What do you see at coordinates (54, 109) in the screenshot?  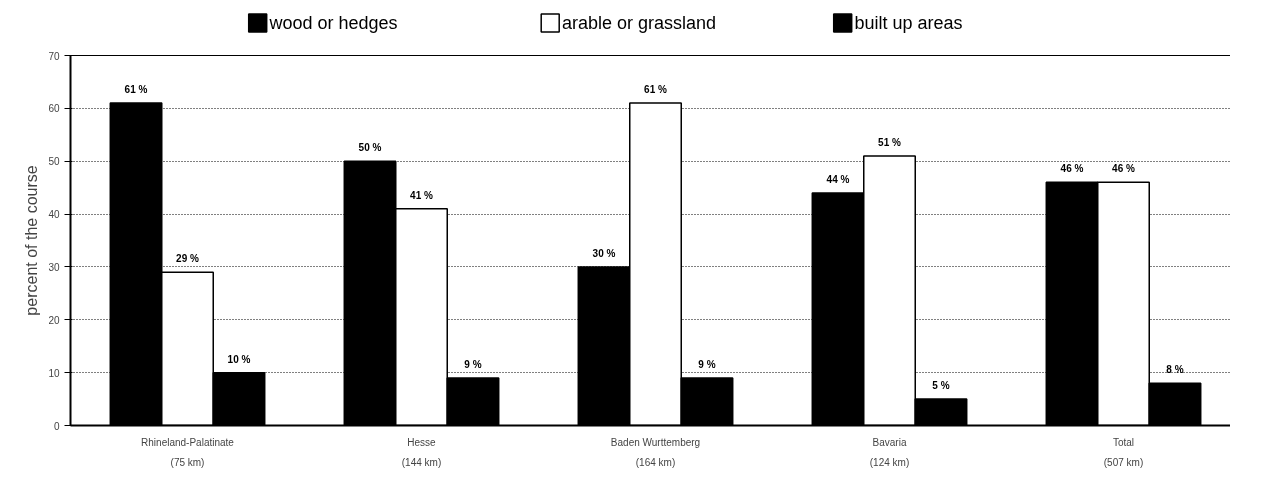 I see `y-tick-label: 60` at bounding box center [54, 109].